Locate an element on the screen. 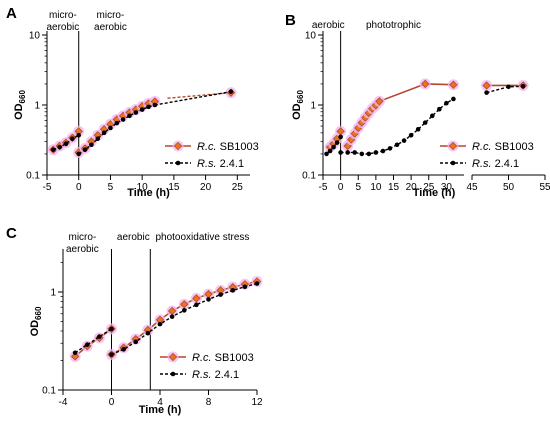 The width and height of the screenshot is (550, 426). panel-a-x-tick-label: 20 is located at coordinates (206, 187).